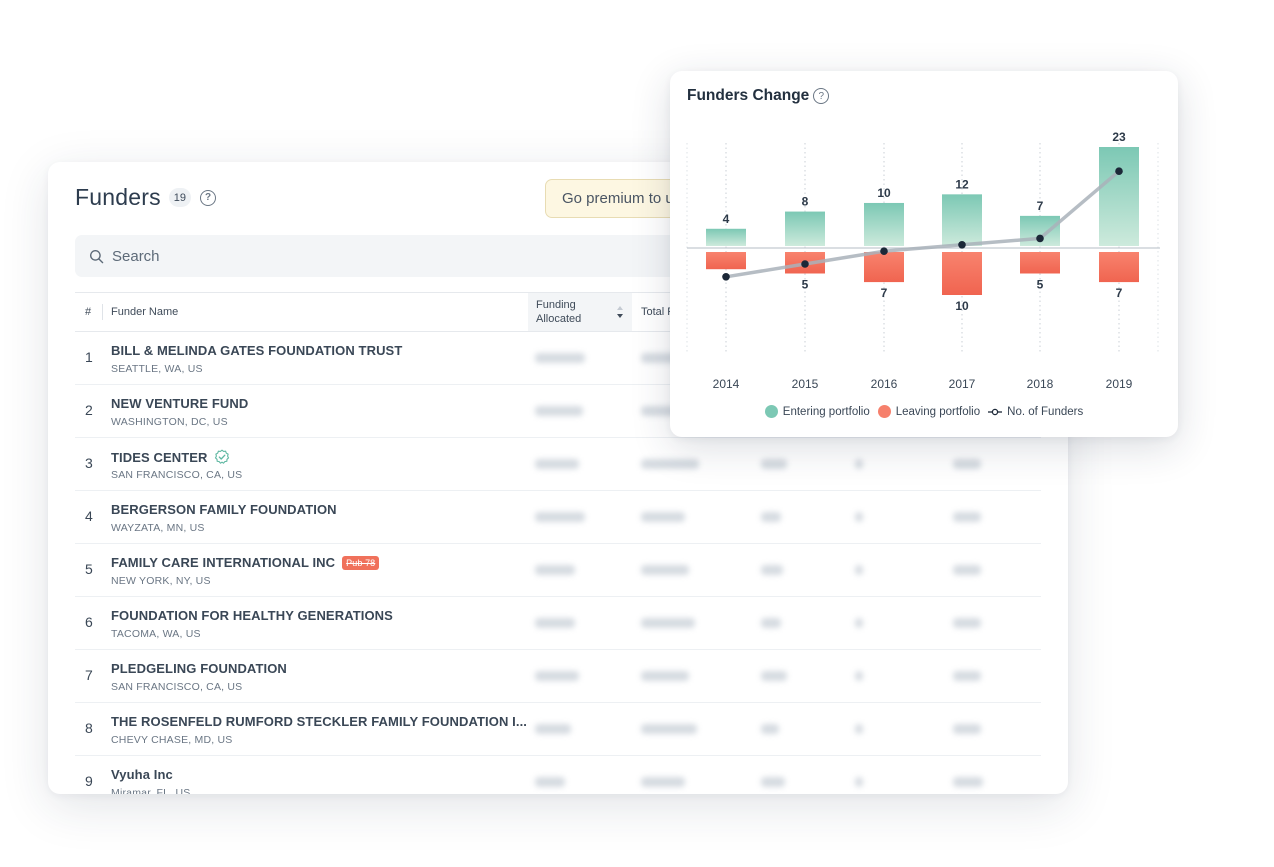 Image resolution: width=1274 pixels, height=867 pixels. Describe the element at coordinates (923, 260) in the screenshot. I see `funders-change-chart: 4 2014 8 5 2015 10 7 2016 12 10 2017 7 5 2018 23 7 2019` at that location.